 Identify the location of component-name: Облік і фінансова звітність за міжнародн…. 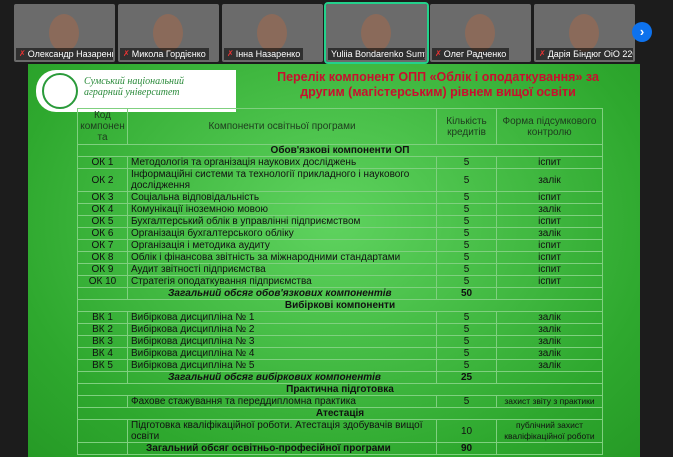
(282, 257).